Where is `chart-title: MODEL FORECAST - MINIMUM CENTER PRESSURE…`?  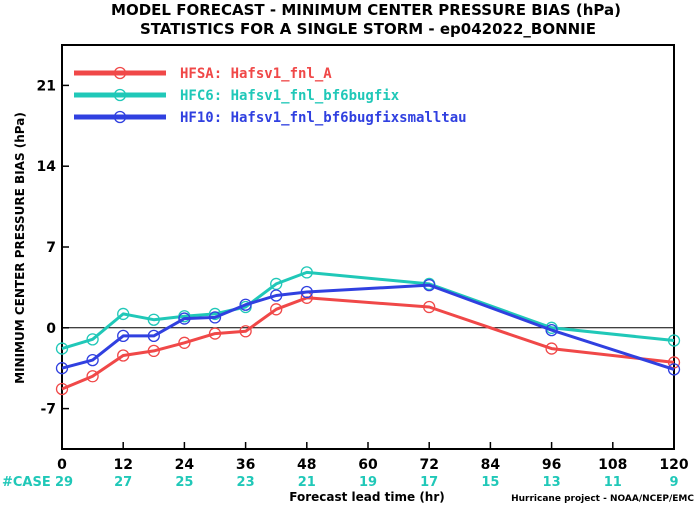 chart-title: MODEL FORECAST - MINIMUM CENTER PRESSURE… is located at coordinates (366, 10).